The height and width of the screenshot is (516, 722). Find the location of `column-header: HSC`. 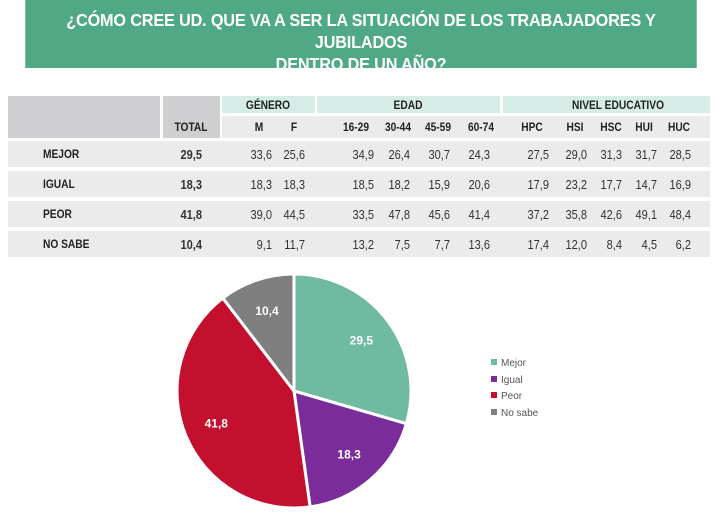

column-header: HSC is located at coordinates (611, 127).